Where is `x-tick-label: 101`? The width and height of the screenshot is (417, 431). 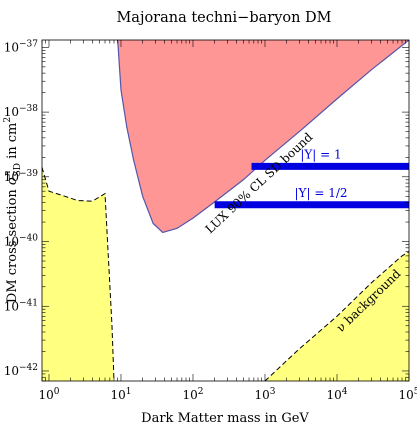 x-tick-label: 101 is located at coordinates (120, 394).